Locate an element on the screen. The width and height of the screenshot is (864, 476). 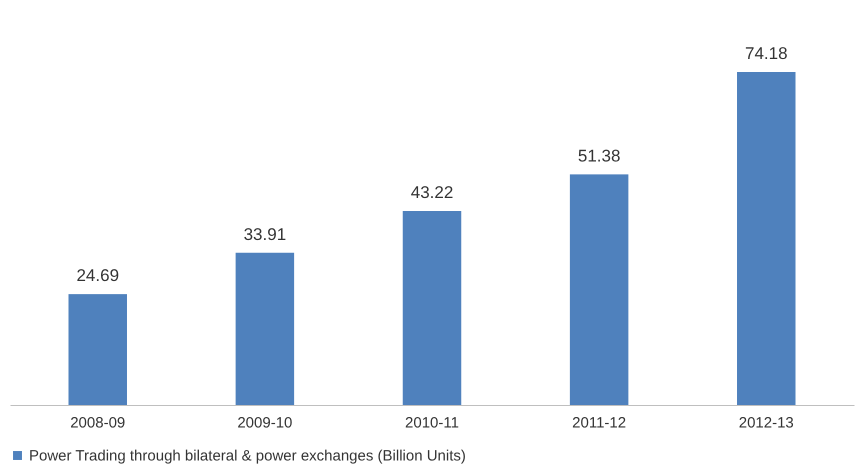
x-tick-label: 2012-13 is located at coordinates (766, 423).